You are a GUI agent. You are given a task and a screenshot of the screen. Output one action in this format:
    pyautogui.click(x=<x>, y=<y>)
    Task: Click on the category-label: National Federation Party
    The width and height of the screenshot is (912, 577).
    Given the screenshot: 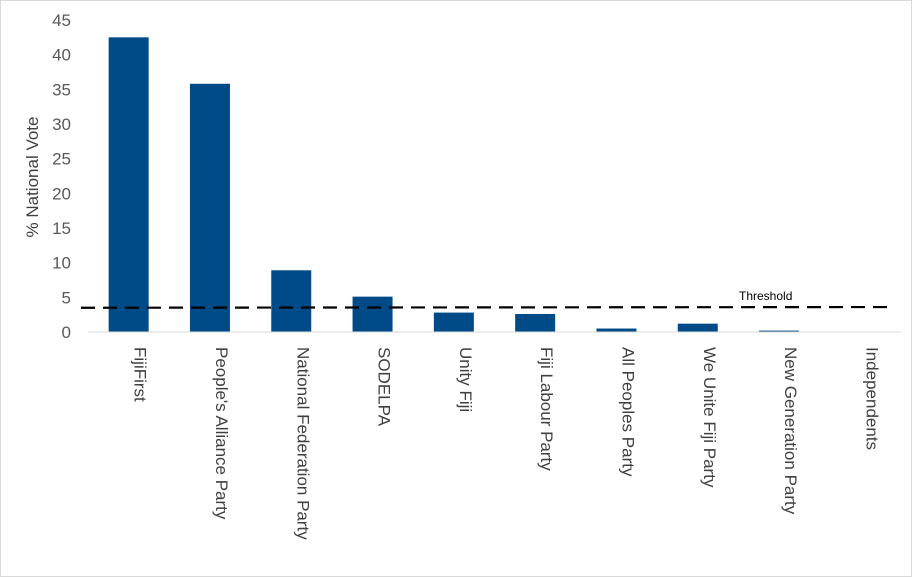 What is the action you would take?
    pyautogui.click(x=302, y=443)
    